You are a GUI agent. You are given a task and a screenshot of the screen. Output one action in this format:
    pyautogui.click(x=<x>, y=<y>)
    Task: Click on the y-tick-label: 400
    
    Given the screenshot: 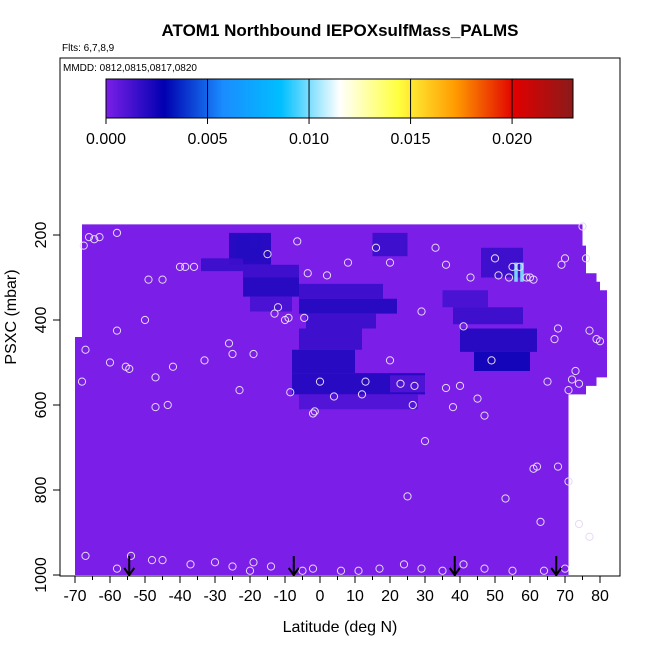 What is the action you would take?
    pyautogui.click(x=41, y=320)
    